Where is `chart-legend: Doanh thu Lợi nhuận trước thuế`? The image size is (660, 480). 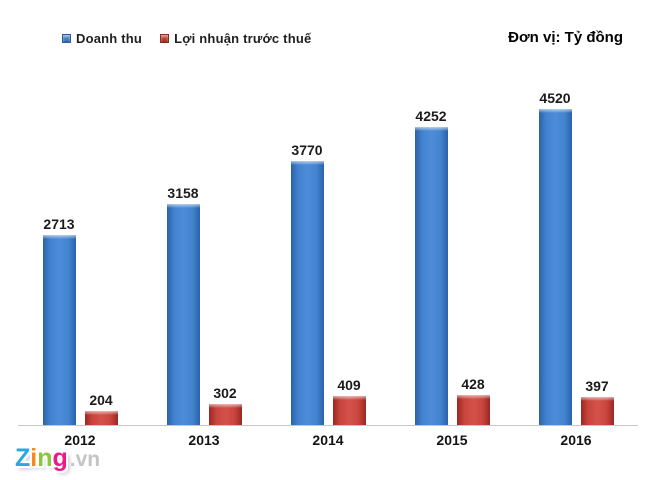
chart-legend: Doanh thu Lợi nhuận trước thuế is located at coordinates (186, 38).